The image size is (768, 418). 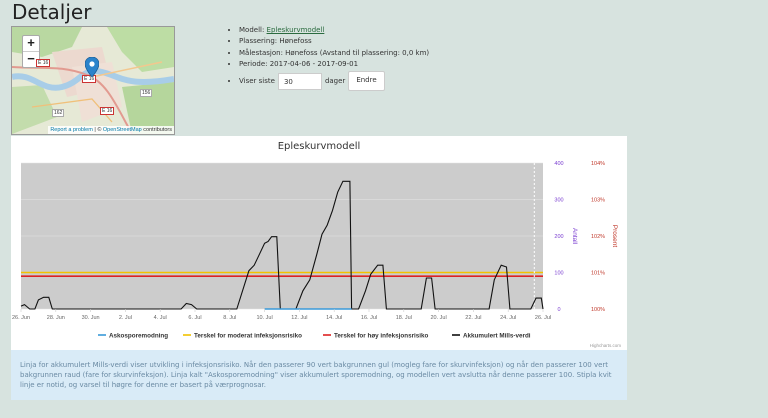 What do you see at coordinates (253, 30) in the screenshot?
I see `model-label: Modell:` at bounding box center [253, 30].